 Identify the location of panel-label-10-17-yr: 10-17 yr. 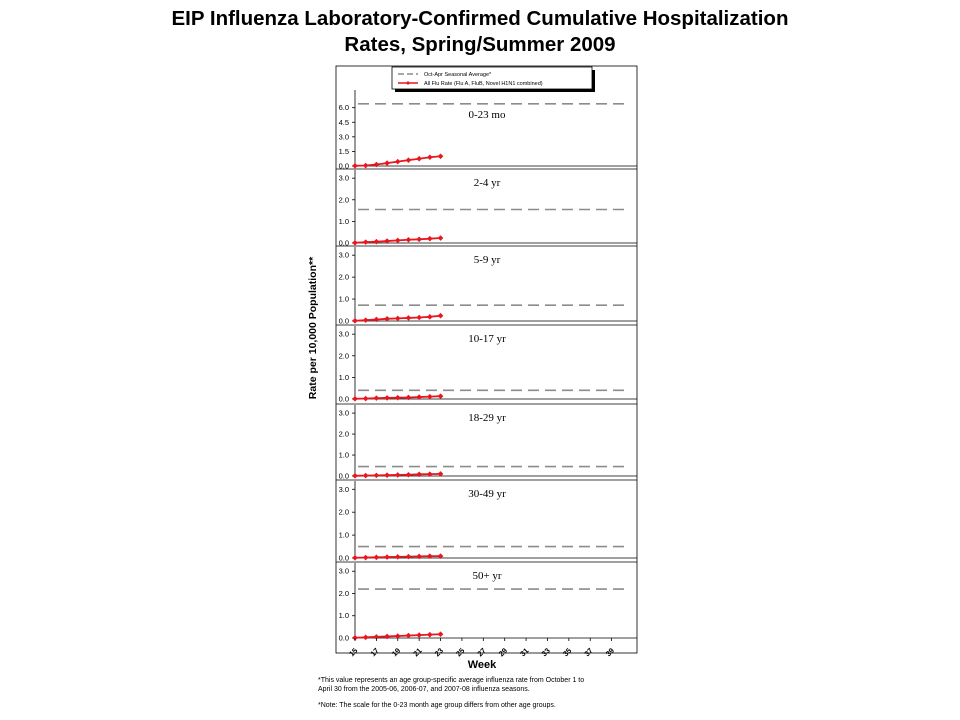
(487, 339).